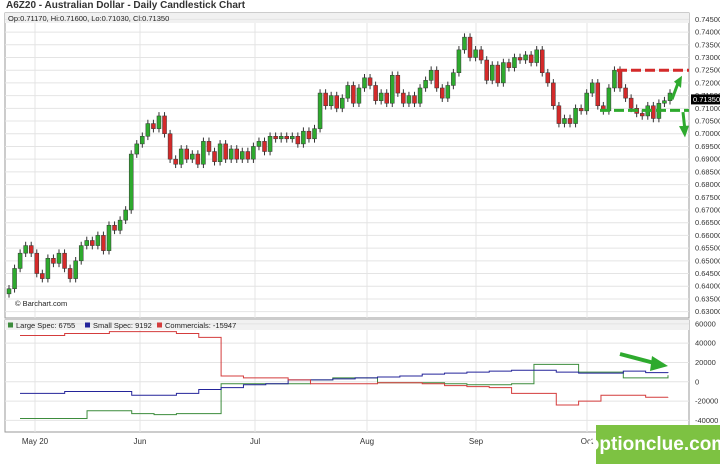 The width and height of the screenshot is (720, 464). Describe the element at coordinates (707, 311) in the screenshot. I see `price-tick-label: 0.63000` at that location.